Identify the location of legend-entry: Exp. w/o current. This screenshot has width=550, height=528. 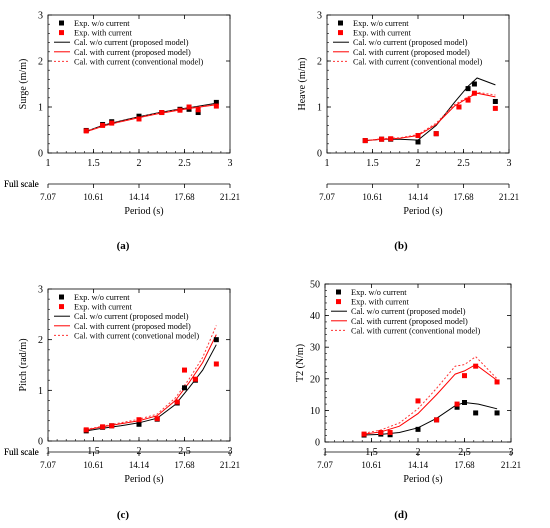
(102, 23).